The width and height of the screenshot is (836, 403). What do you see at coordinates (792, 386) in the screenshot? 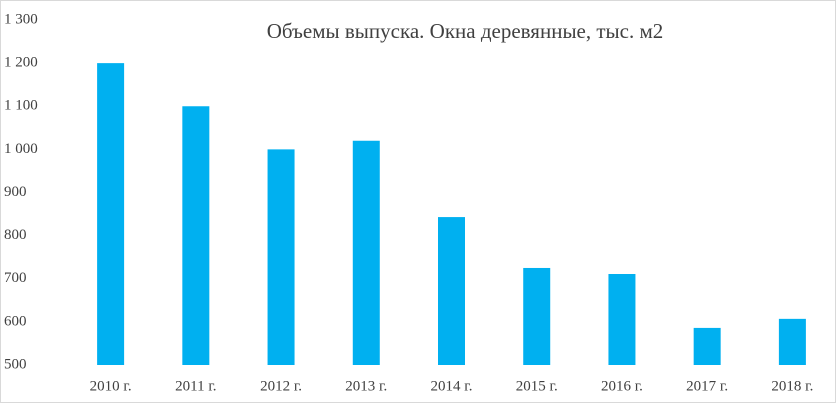
I see `x-tick-label: 2018 г.` at bounding box center [792, 386].